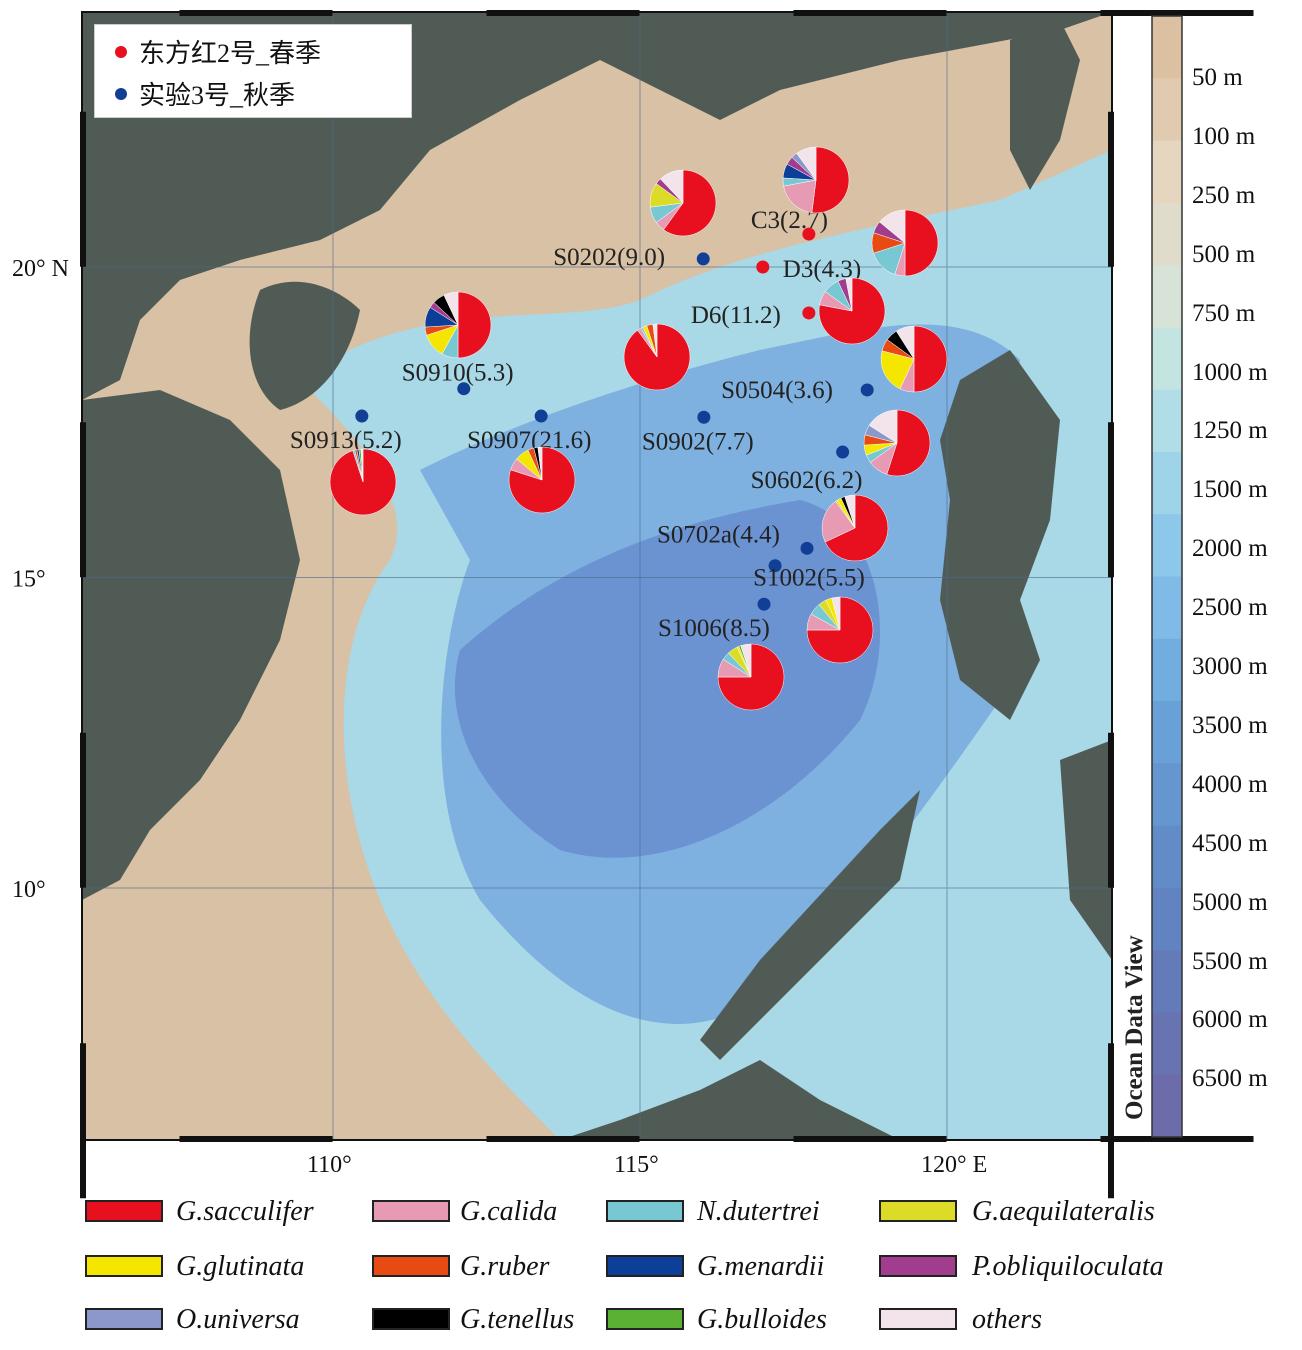 The image size is (1302, 1350). I want to click on species-label: others, so click(1007, 1319).